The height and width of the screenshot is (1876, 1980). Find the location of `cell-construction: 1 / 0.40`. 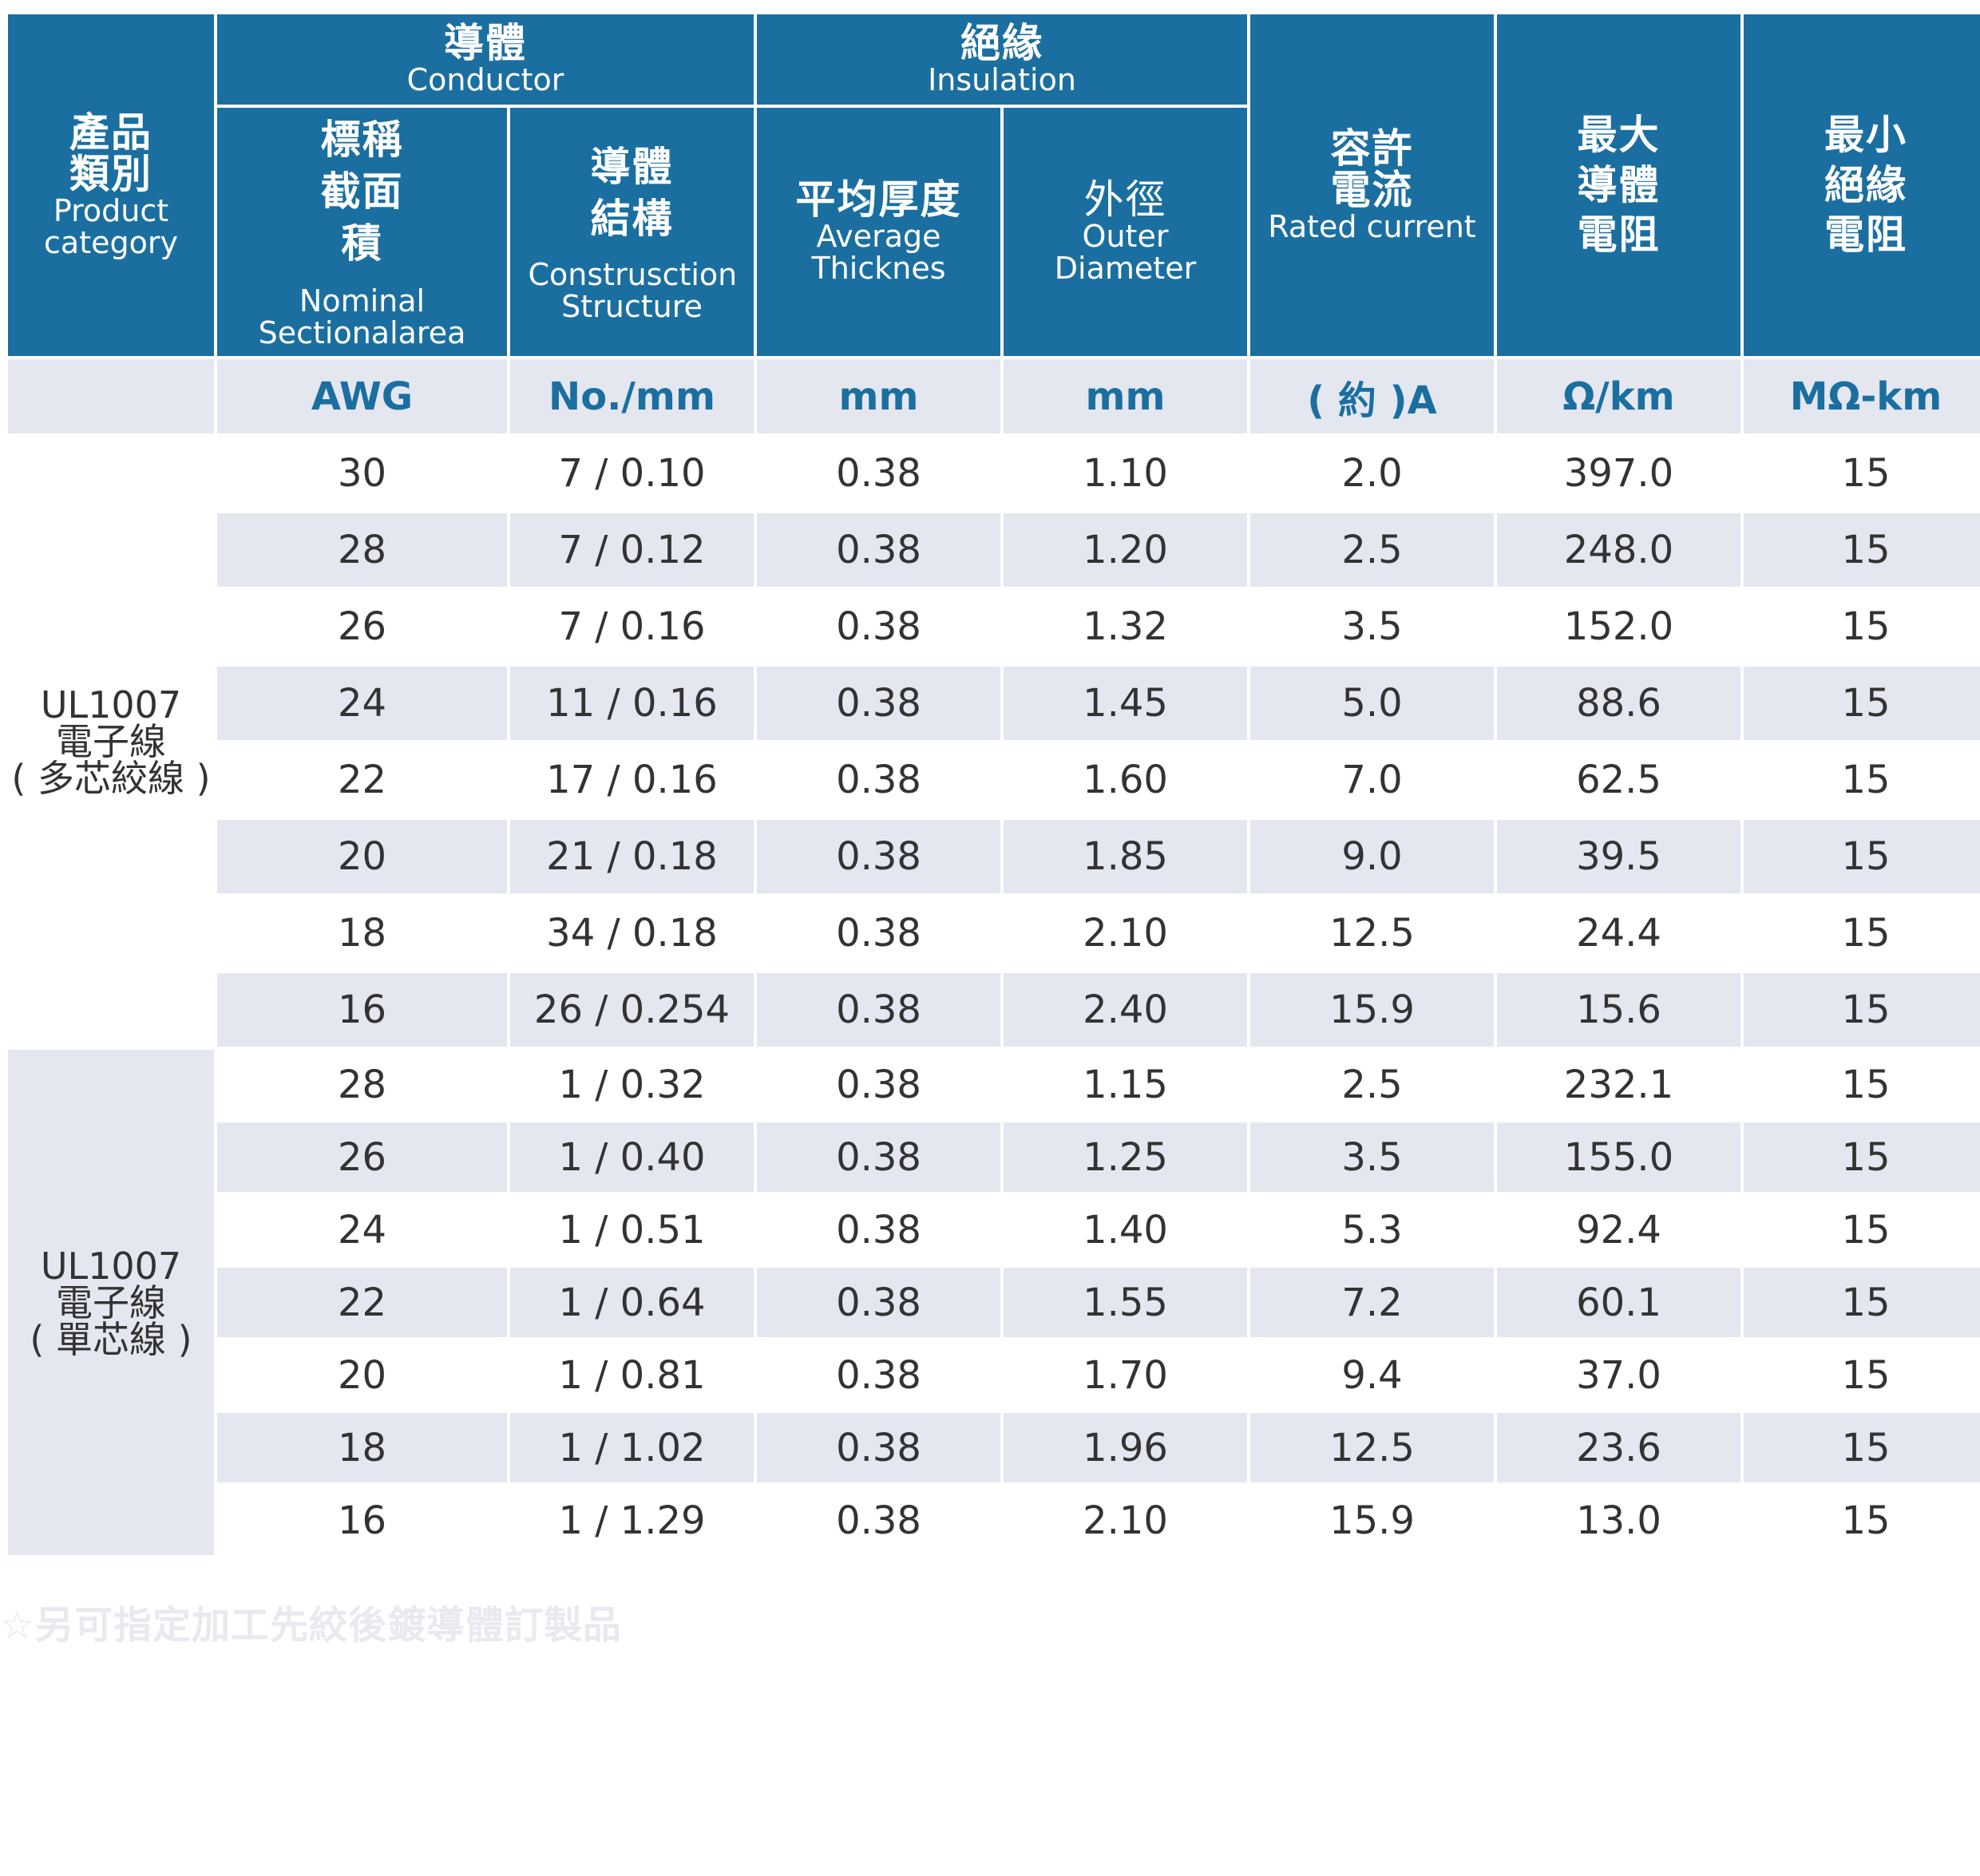

cell-construction: 1 / 0.40 is located at coordinates (632, 1157).